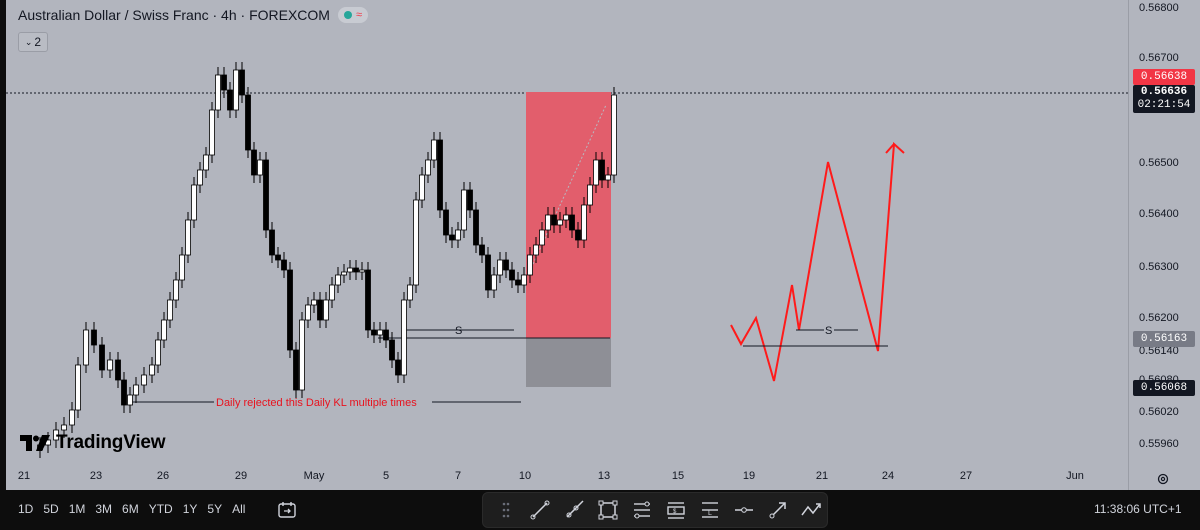 Image resolution: width=1200 pixels, height=530 pixels. I want to click on grey-zone, so click(568, 362).